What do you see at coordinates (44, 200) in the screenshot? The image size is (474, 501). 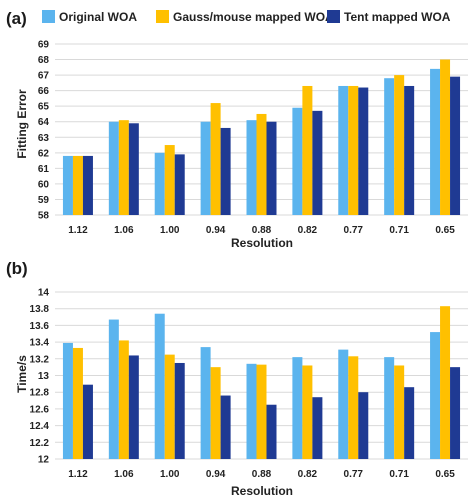 I see `y-tick-label: 59` at bounding box center [44, 200].